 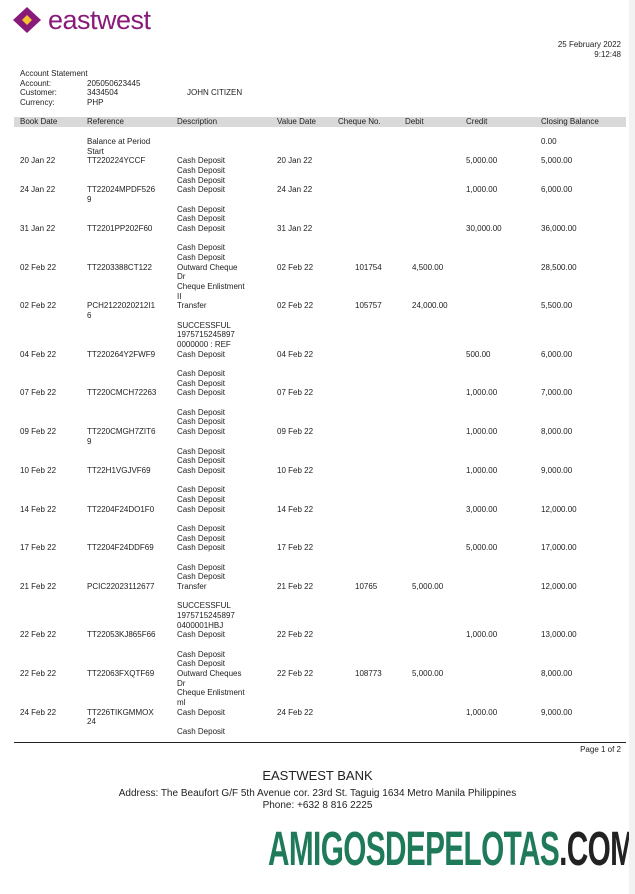 What do you see at coordinates (295, 712) in the screenshot?
I see `value-date: 24 Feb 22` at bounding box center [295, 712].